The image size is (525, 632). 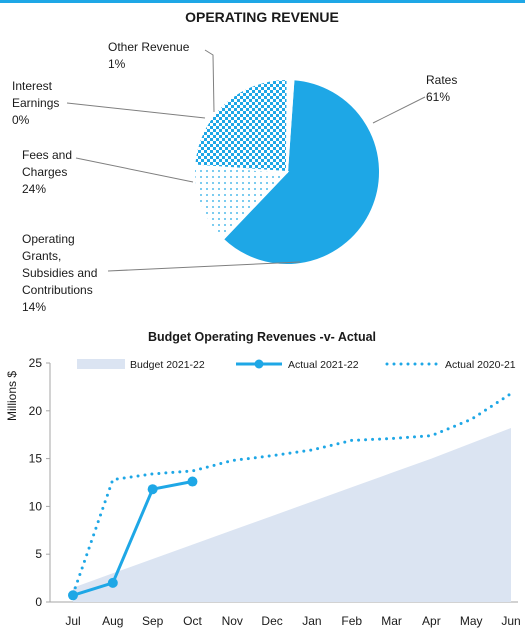 I want to click on y-axis-label: Millions $, so click(x=12, y=396).